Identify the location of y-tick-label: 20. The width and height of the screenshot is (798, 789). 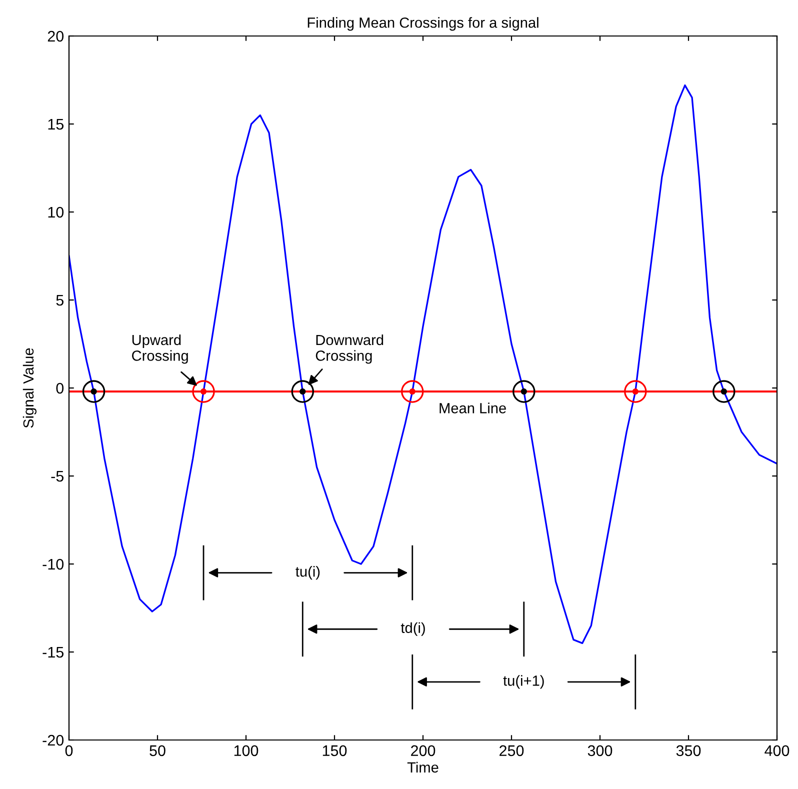
(56, 36).